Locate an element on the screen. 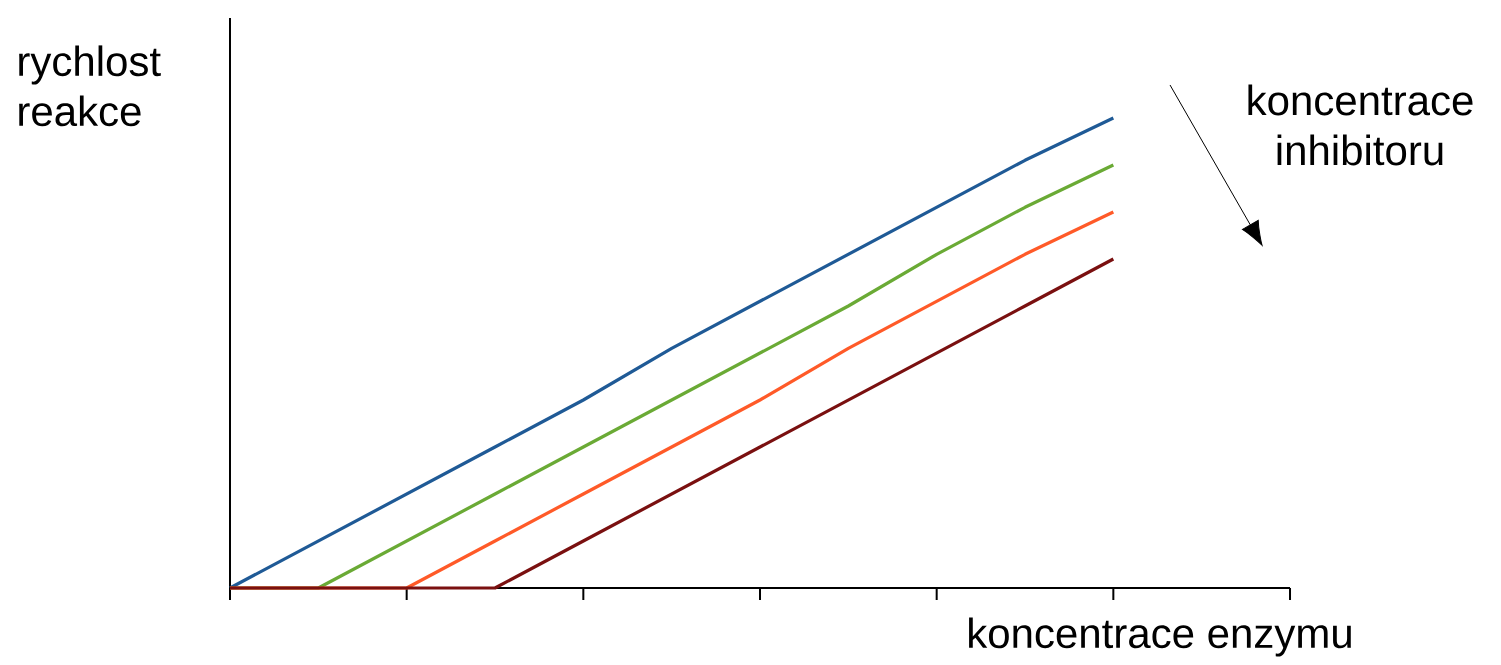  x-axis-title: koncentrace enzymu is located at coordinates (1160, 637).